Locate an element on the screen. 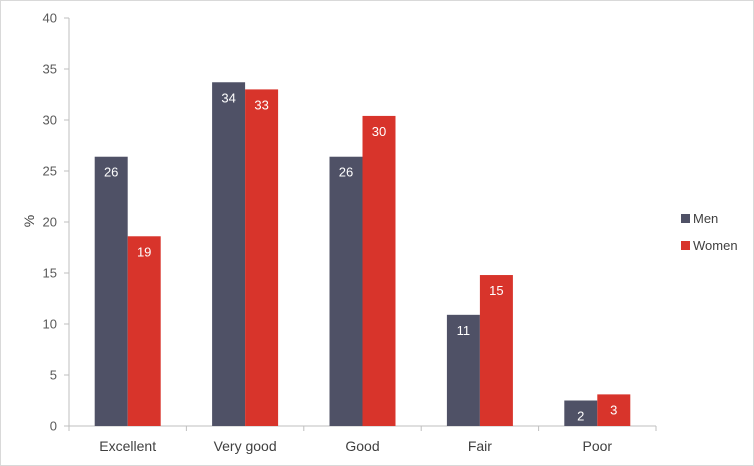 The image size is (754, 466). data-label: 19 is located at coordinates (144, 251).